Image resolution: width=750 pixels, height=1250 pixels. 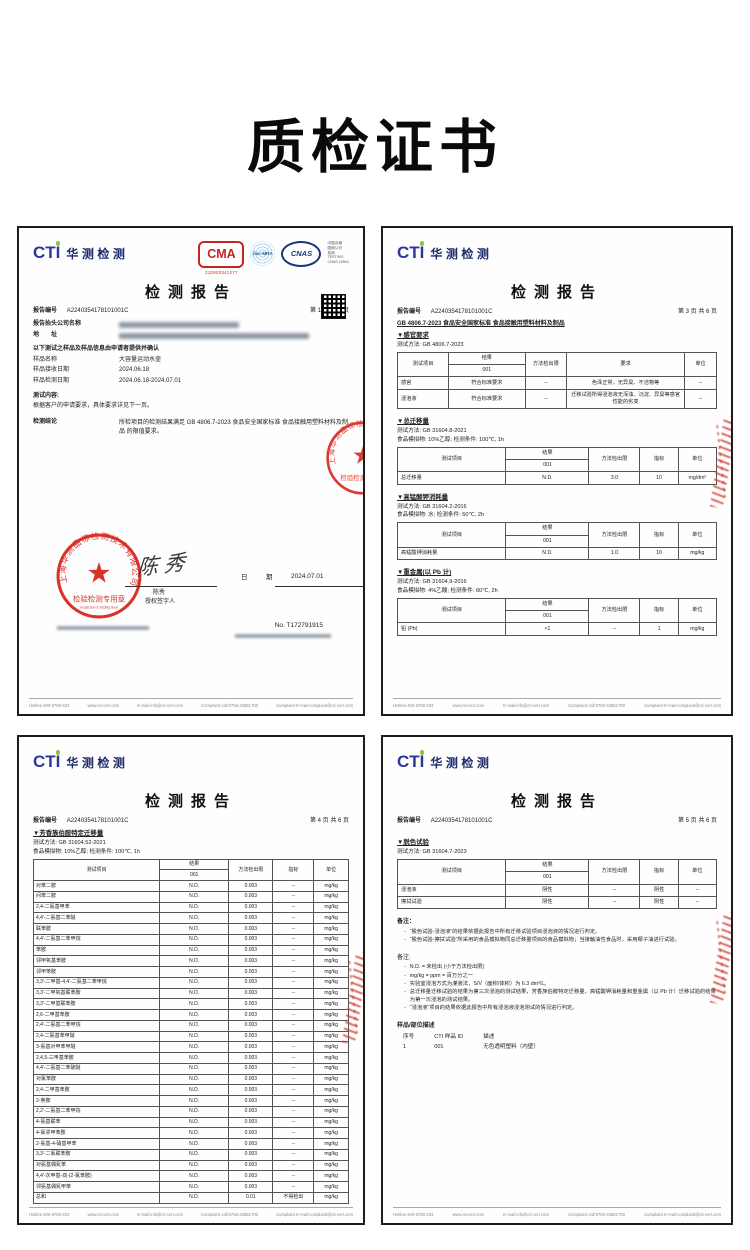 I want to click on table-cell: 对氨基偶氮苯, so click(x=96, y=1165).